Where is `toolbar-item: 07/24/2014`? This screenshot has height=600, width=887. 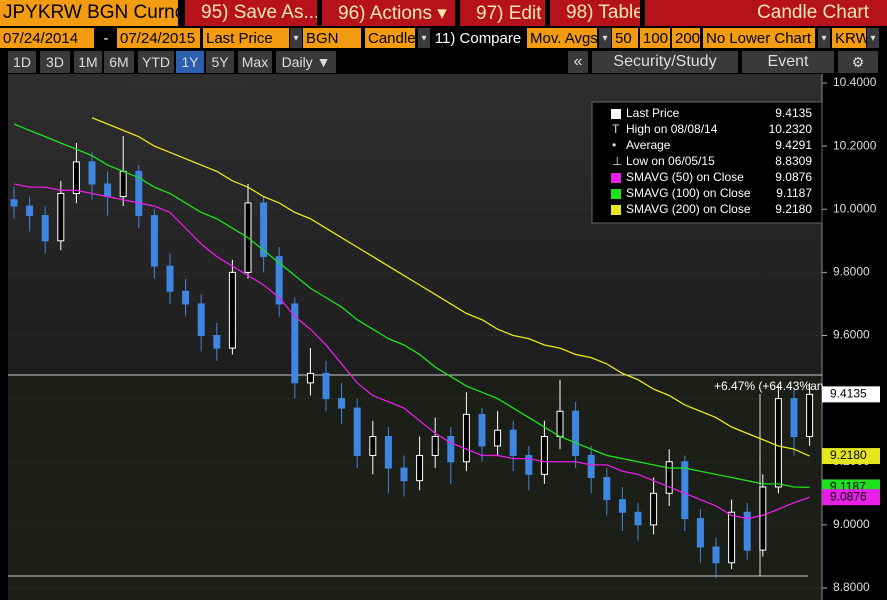 toolbar-item: 07/24/2014 is located at coordinates (47, 38).